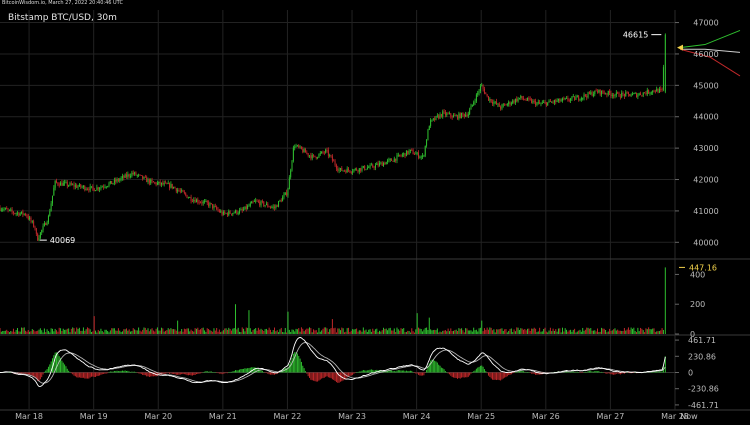  What do you see at coordinates (546, 416) in the screenshot?
I see `x-tick-label: Mar 26` at bounding box center [546, 416].